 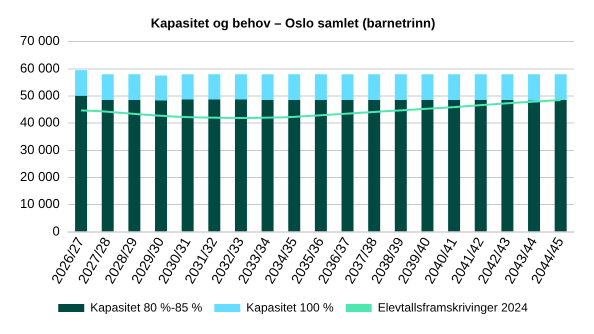 What do you see at coordinates (40, 204) in the screenshot?
I see `y-tick-label: 10 000` at bounding box center [40, 204].